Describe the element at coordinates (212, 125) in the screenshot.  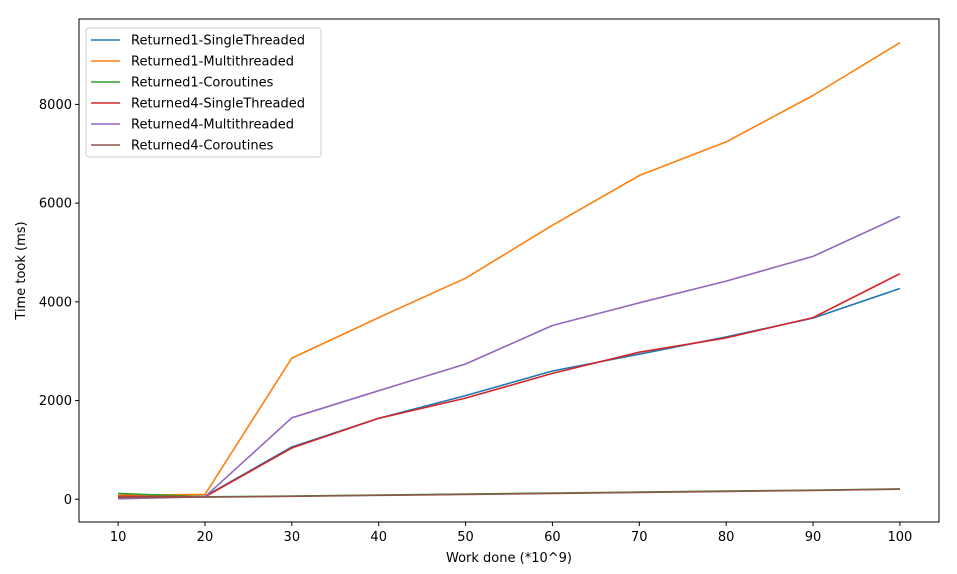
I see `legend-label: Returned4-Multithreaded` at that location.